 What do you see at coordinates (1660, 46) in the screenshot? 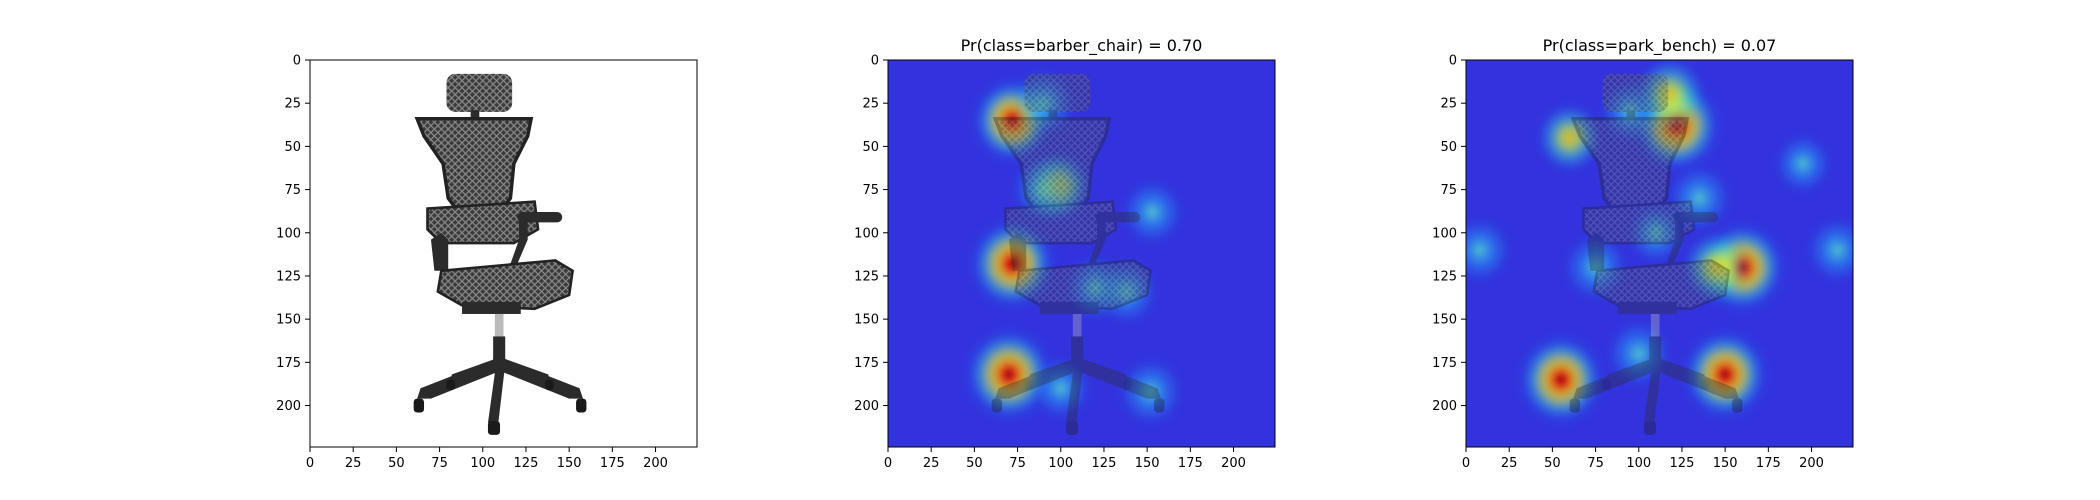
I see `chart-title: Pr(class=park_bench) = 0.07` at bounding box center [1660, 46].